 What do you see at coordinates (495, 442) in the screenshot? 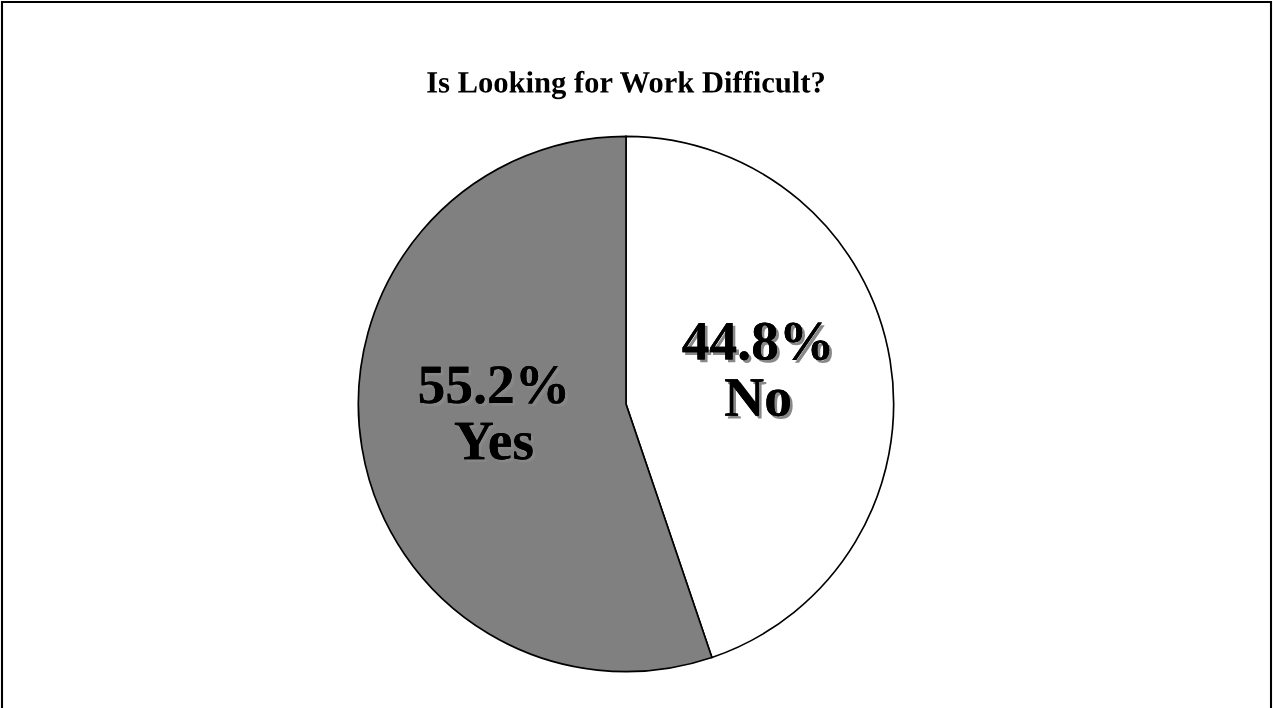
I see `slice-label: Yes` at bounding box center [495, 442].